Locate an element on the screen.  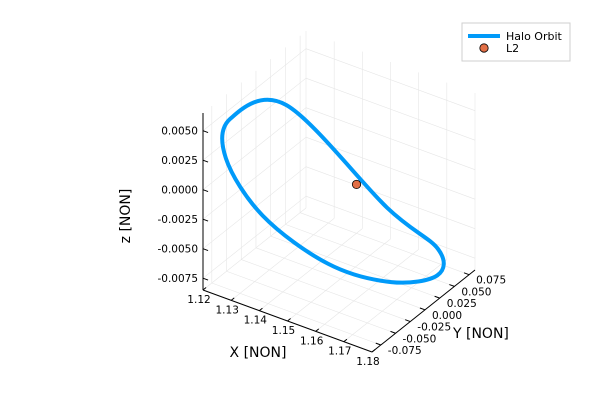
y-tick-label-1: -0.050 is located at coordinates (420, 339).